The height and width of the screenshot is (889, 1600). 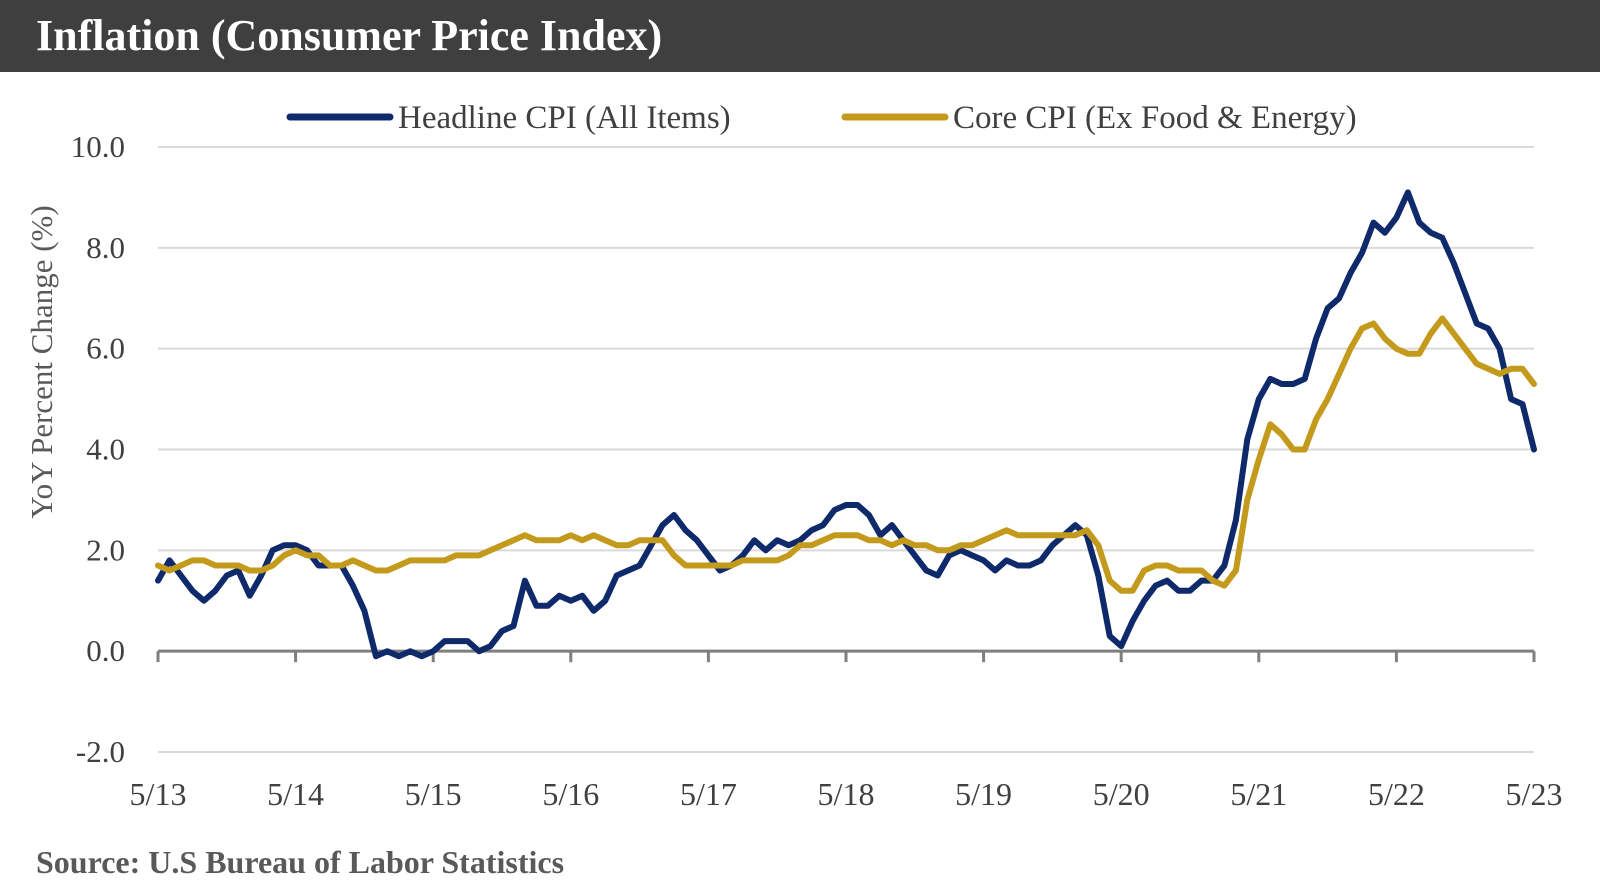 What do you see at coordinates (433, 794) in the screenshot?
I see `x-tick-label: 5/15` at bounding box center [433, 794].